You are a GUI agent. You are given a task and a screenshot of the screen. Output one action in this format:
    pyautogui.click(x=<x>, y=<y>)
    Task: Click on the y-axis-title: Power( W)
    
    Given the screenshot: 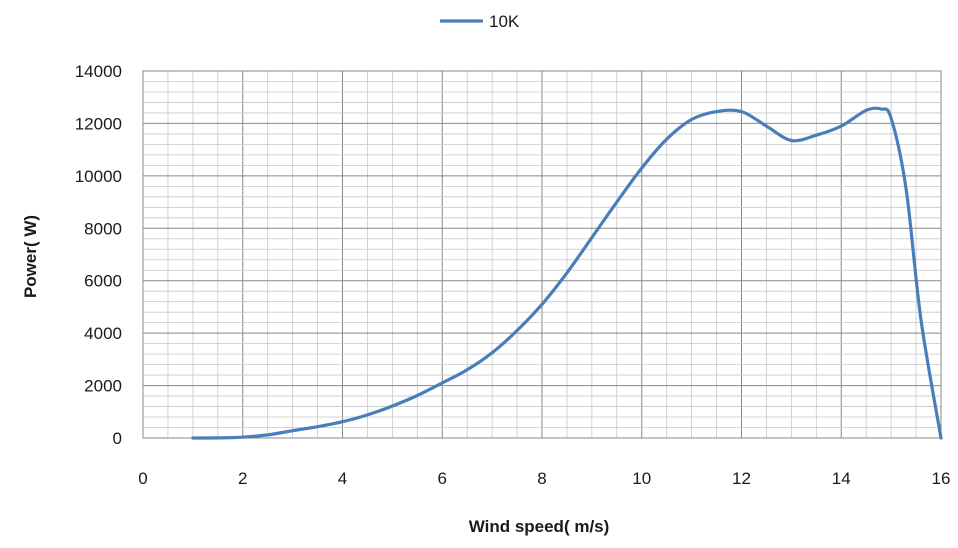 What is the action you would take?
    pyautogui.click(x=30, y=256)
    